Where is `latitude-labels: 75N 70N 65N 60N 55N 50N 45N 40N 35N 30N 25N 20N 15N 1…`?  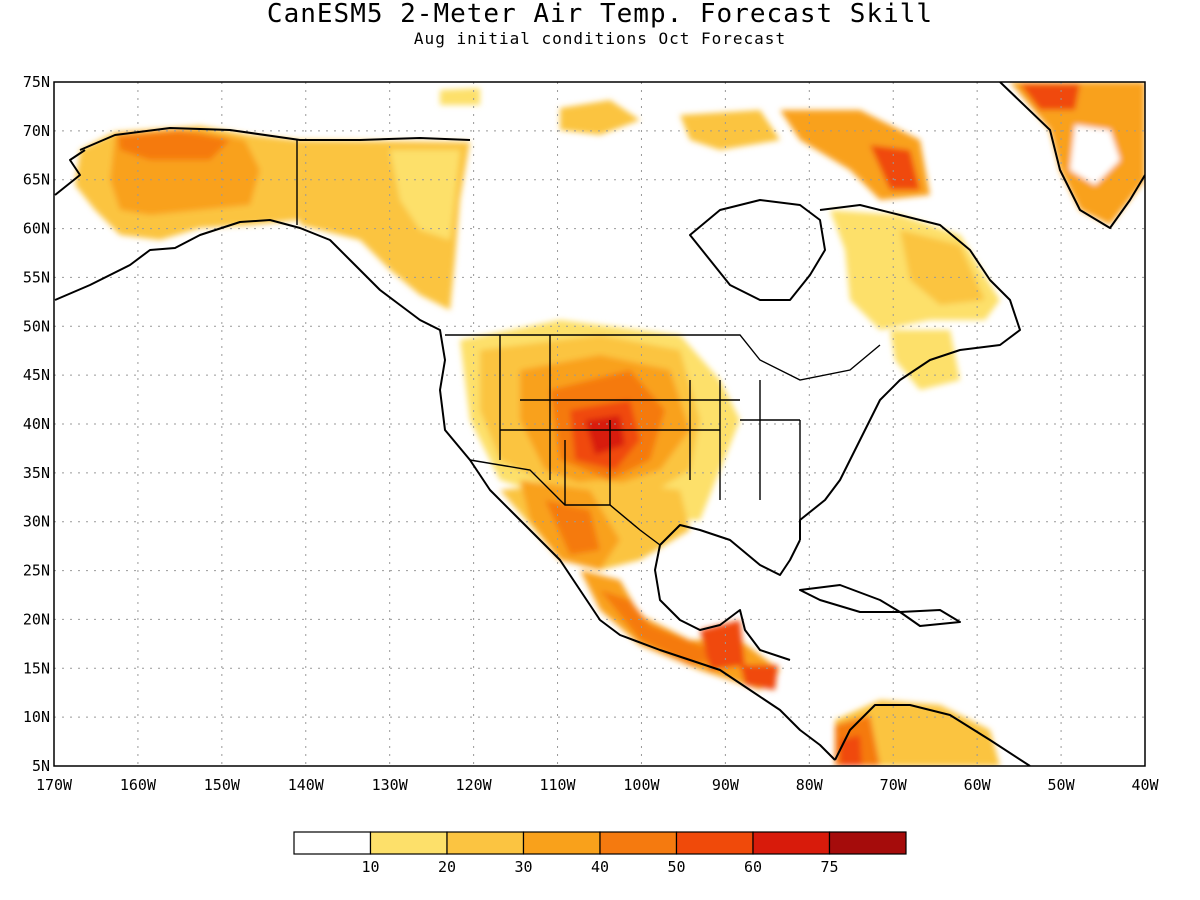 latitude-labels: 75N 70N 65N 60N 55N 50N 45N 40N 35N 30N 25N 20N 15N 1… is located at coordinates (36, 424).